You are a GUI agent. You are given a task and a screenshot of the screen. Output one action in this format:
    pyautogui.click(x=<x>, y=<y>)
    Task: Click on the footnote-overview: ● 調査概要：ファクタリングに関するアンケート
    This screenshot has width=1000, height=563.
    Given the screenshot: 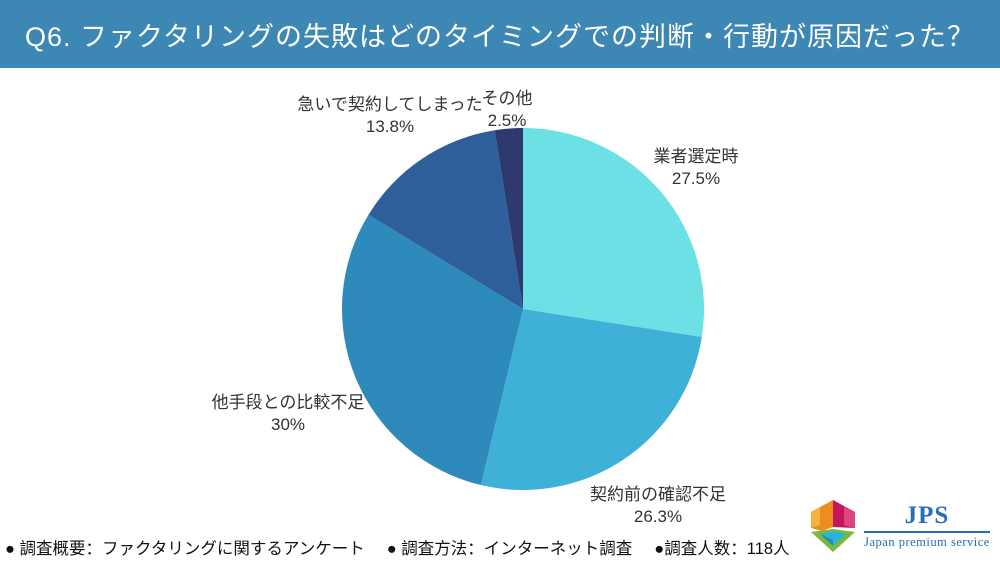 What is the action you would take?
    pyautogui.click(x=185, y=549)
    